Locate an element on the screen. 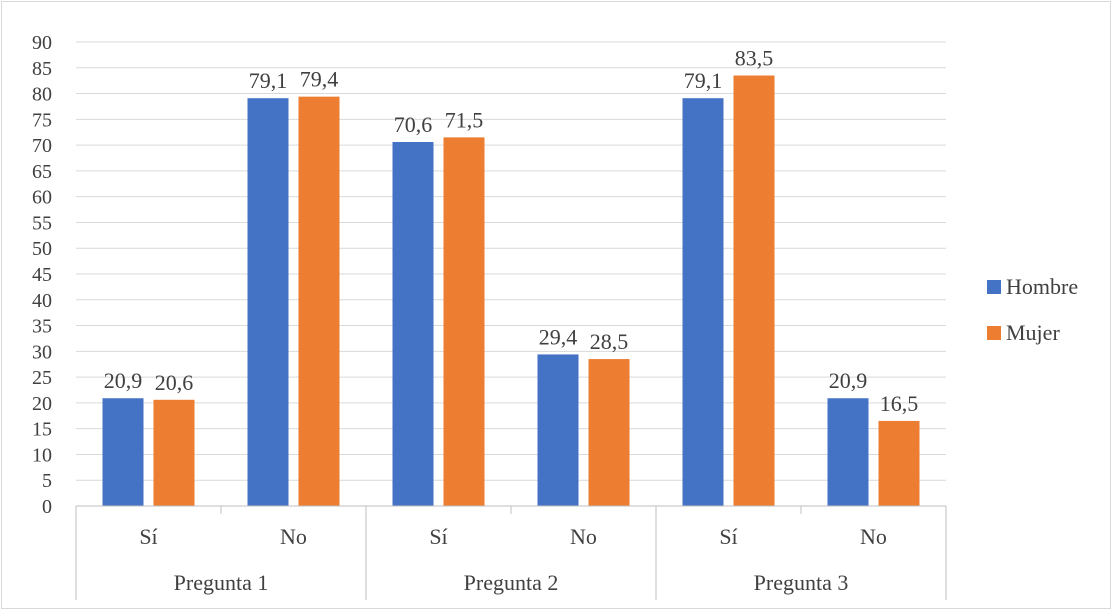  y-tick-label: 55 is located at coordinates (42, 223).